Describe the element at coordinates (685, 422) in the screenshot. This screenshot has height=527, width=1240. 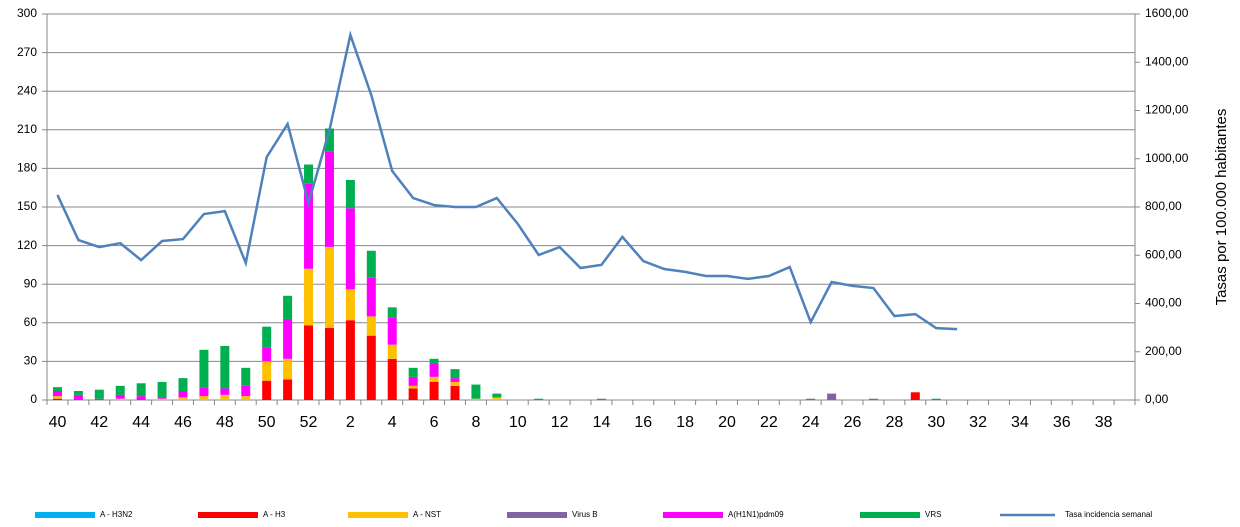
I see `x-tick-label: 18` at that location.